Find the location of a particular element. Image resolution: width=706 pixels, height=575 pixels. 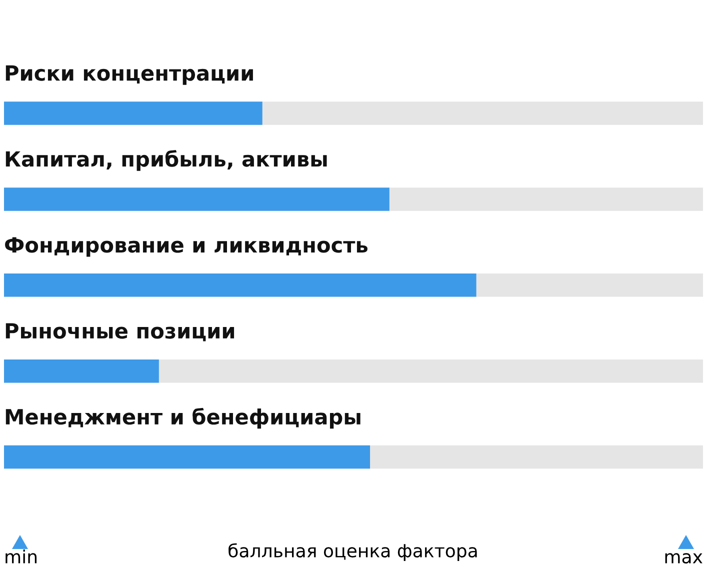

text: min is located at coordinates (21, 557).